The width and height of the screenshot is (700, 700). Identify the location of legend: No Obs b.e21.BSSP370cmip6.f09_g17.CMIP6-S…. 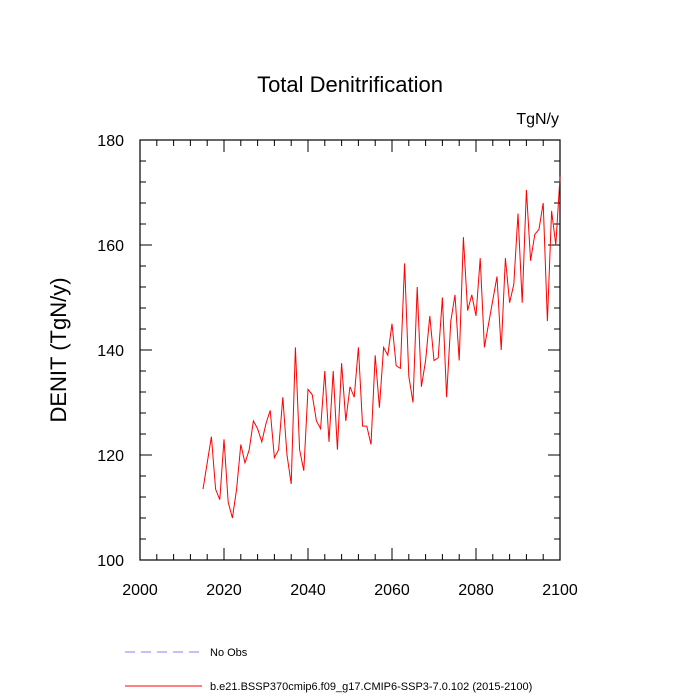
(328, 670).